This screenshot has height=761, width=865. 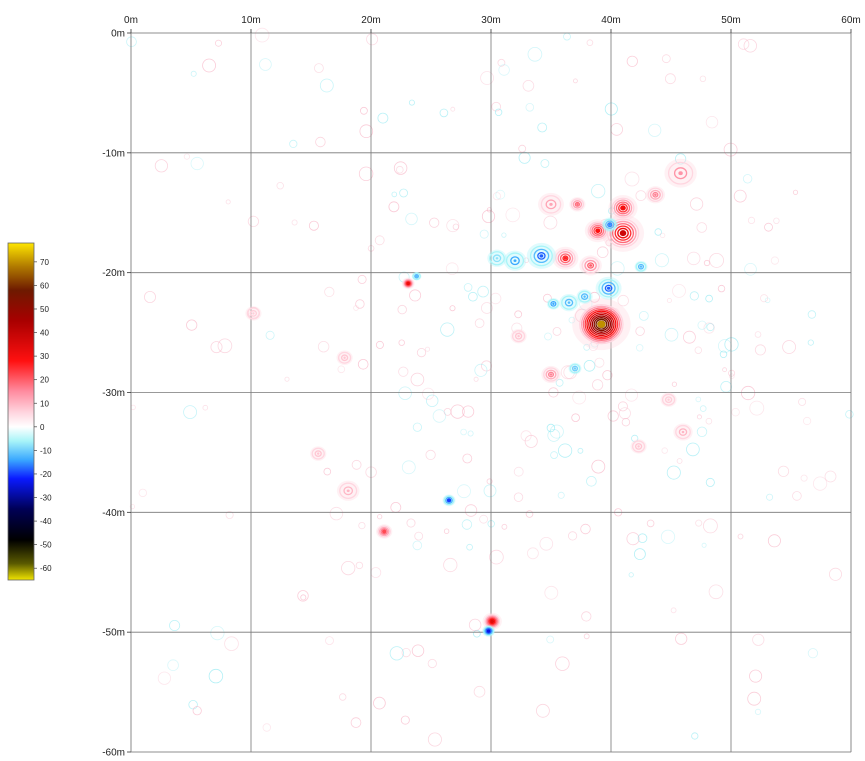 I want to click on colorbar-tick-label: 20, so click(x=44, y=380).